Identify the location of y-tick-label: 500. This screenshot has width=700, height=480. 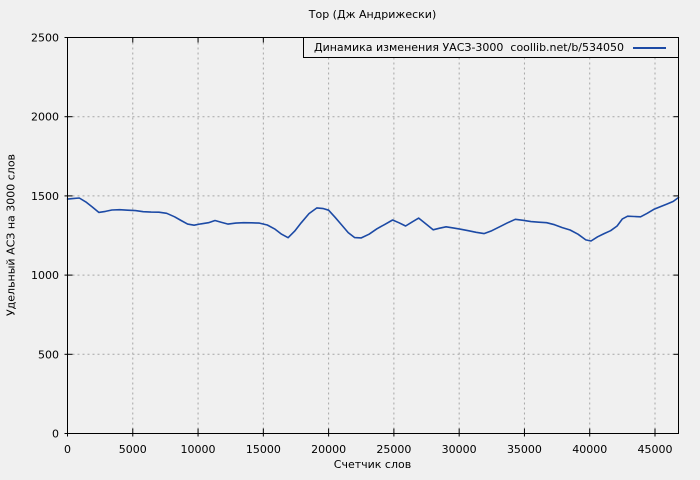
(48, 354).